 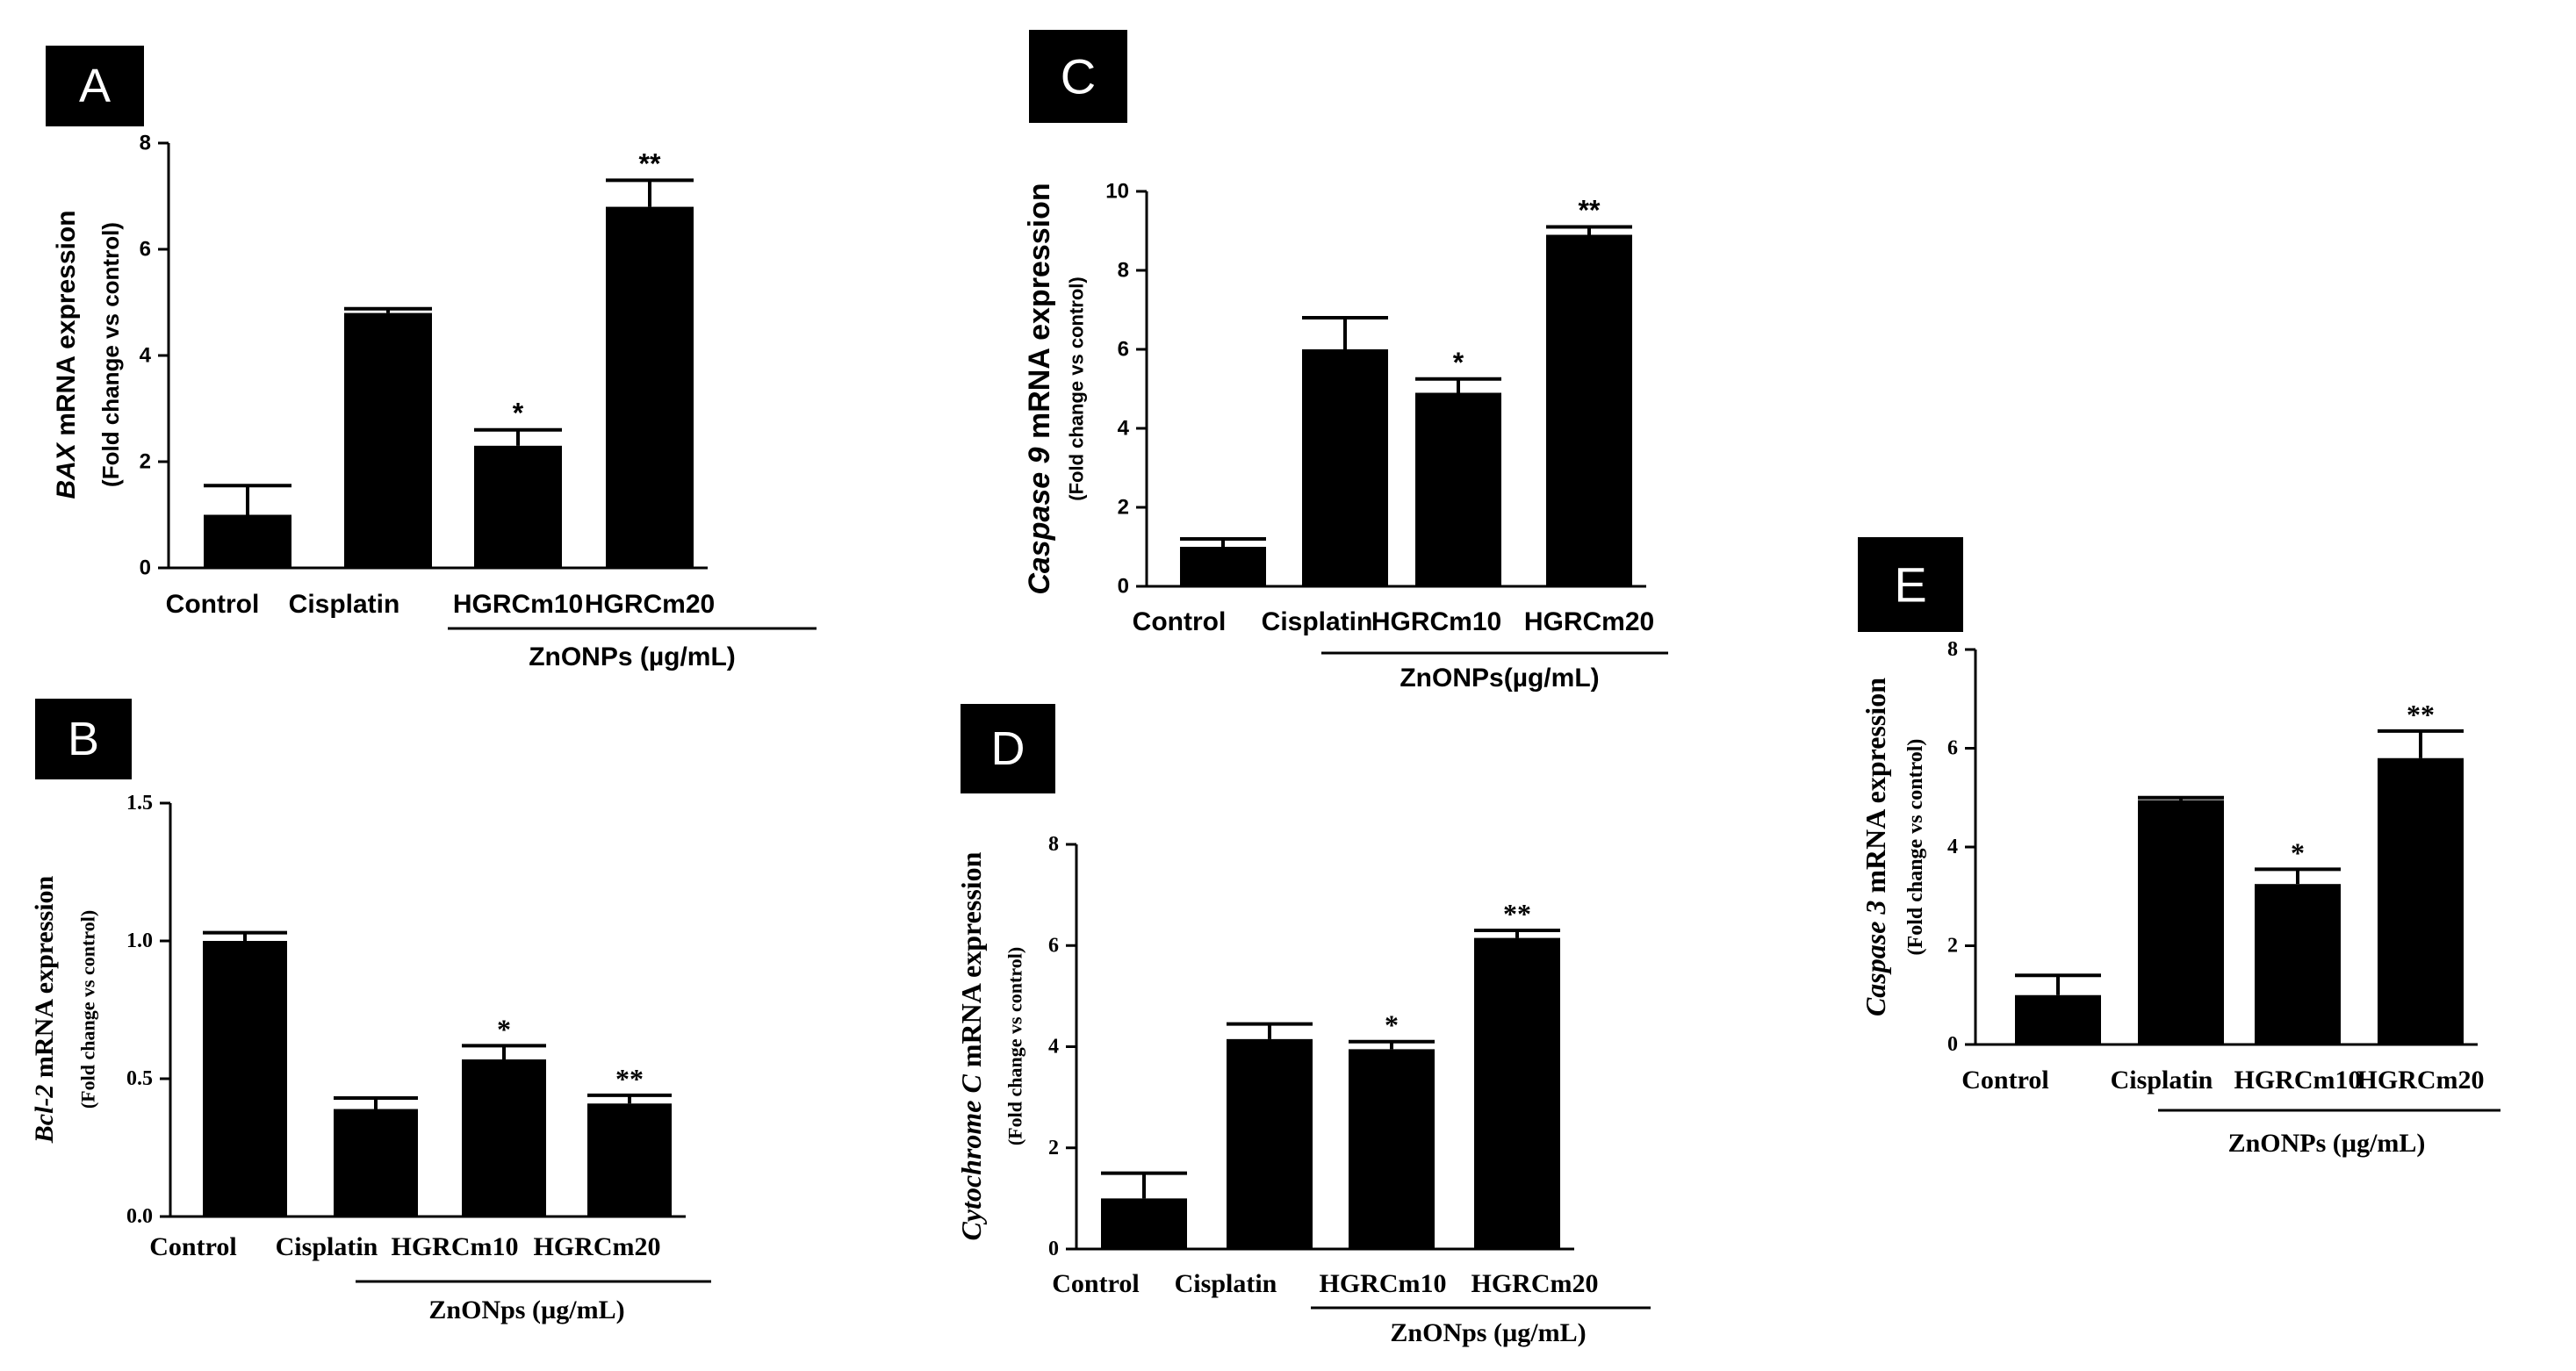 I want to click on group-label-c: ZnONPs(µg/mL), so click(x=1499, y=678).